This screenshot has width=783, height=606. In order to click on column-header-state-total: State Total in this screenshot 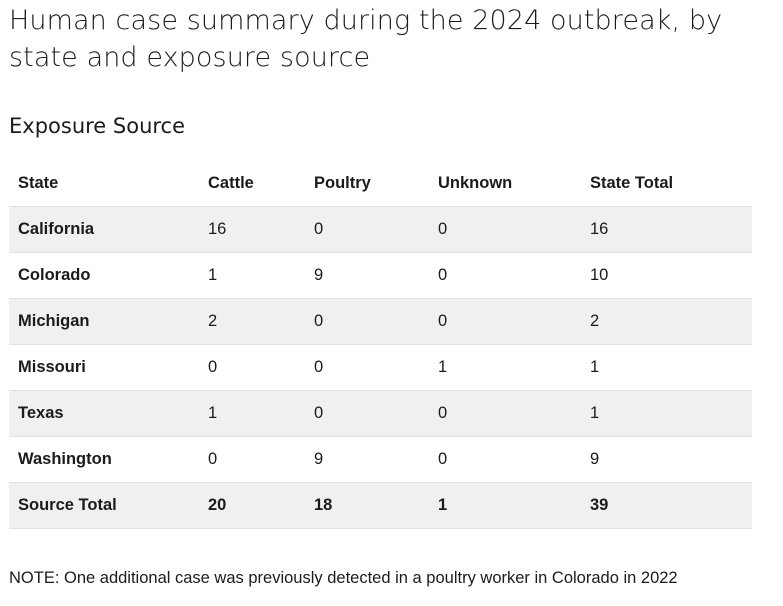, I will do `click(666, 184)`.